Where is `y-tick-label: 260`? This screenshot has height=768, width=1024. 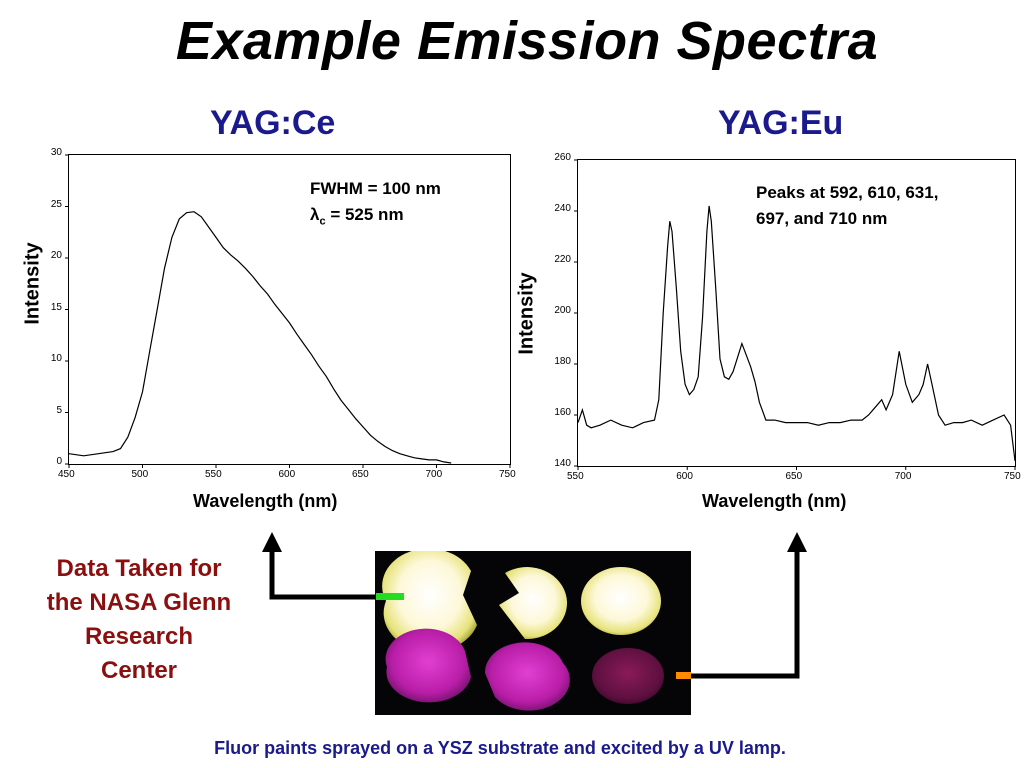 y-tick-label: 260 is located at coordinates (562, 157).